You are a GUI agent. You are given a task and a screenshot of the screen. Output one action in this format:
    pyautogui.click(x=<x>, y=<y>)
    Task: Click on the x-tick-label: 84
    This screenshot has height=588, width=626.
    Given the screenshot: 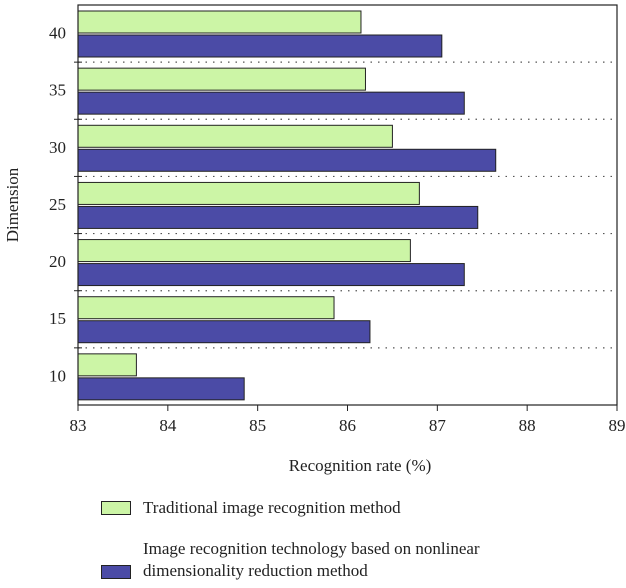 What is the action you would take?
    pyautogui.click(x=168, y=425)
    